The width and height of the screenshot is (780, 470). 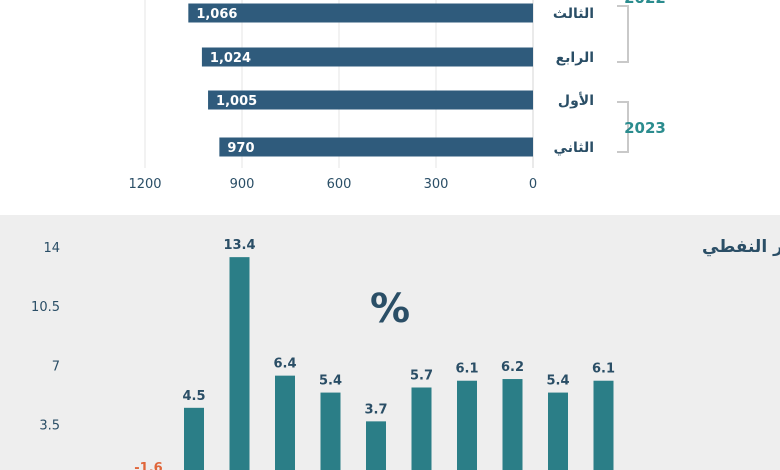 I want to click on y-tick-label: 10.5, so click(x=45, y=307).